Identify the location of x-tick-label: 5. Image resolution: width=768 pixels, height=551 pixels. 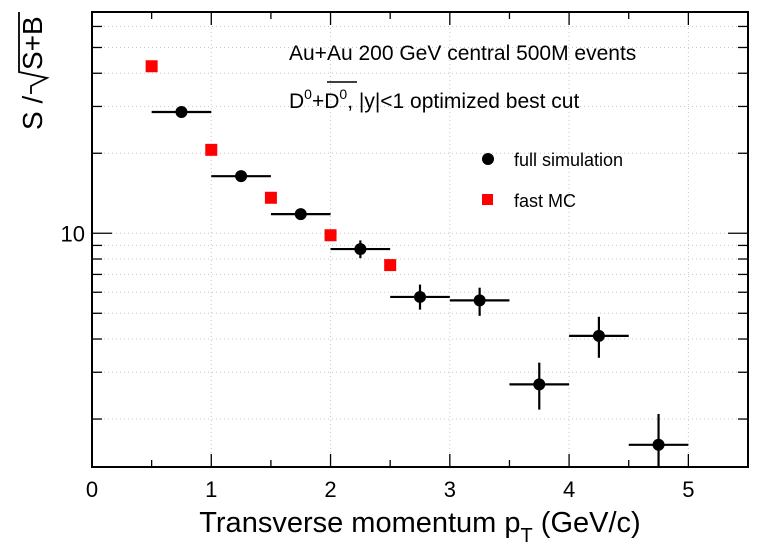
(688, 489).